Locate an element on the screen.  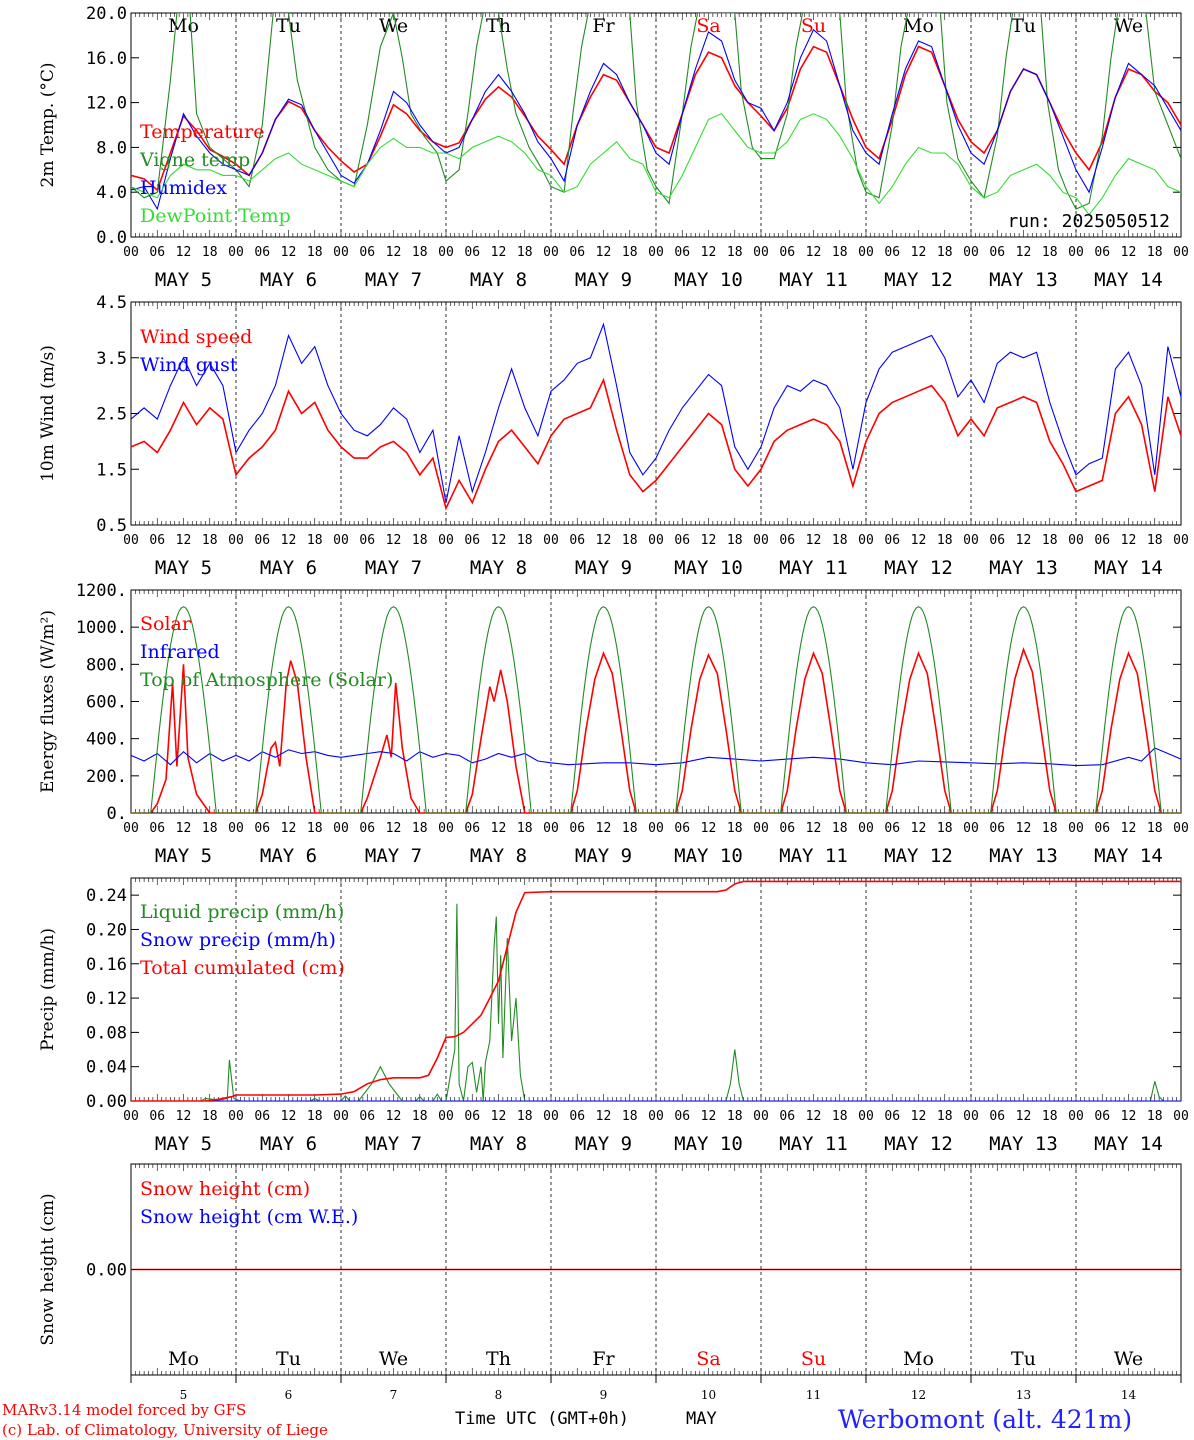
weekday-label: Sa is located at coordinates (708, 26).